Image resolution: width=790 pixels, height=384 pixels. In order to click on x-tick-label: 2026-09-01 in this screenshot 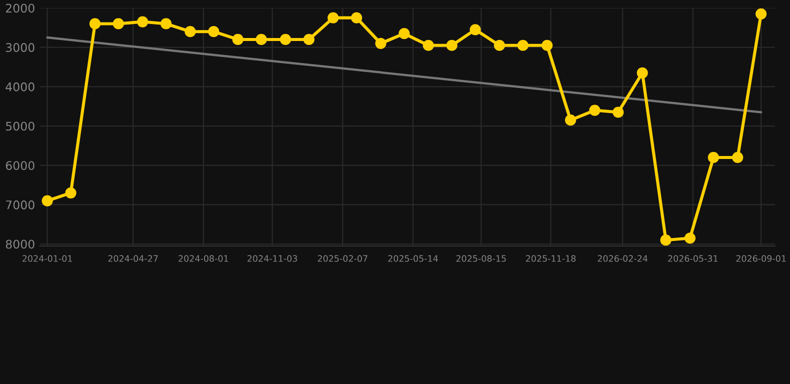, I will do `click(761, 258)`.